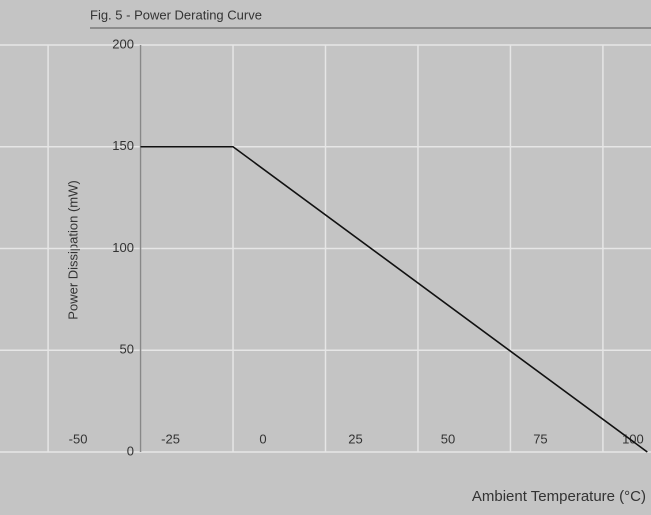 This screenshot has height=515, width=651. I want to click on x-tick-label: 75, so click(540, 438).